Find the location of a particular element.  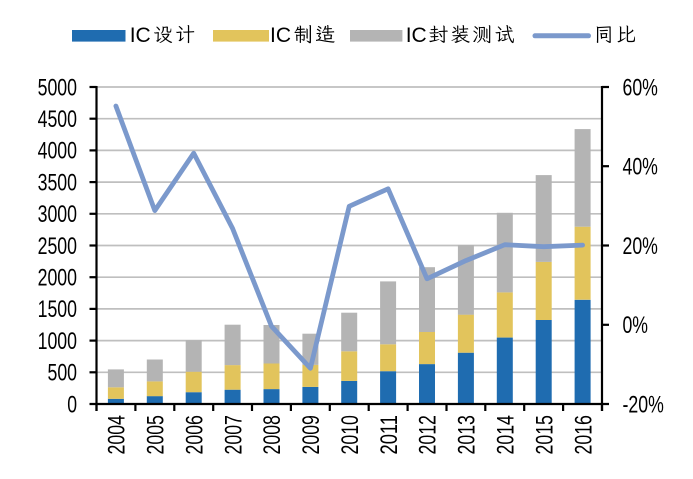

svg-text: 2014 is located at coordinates (506, 434).